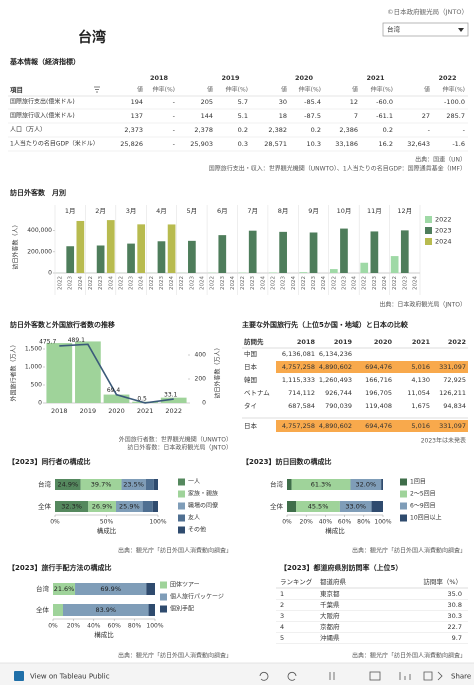 The width and height of the screenshot is (474, 685). I want to click on column-header: 都道府県, so click(333, 581).